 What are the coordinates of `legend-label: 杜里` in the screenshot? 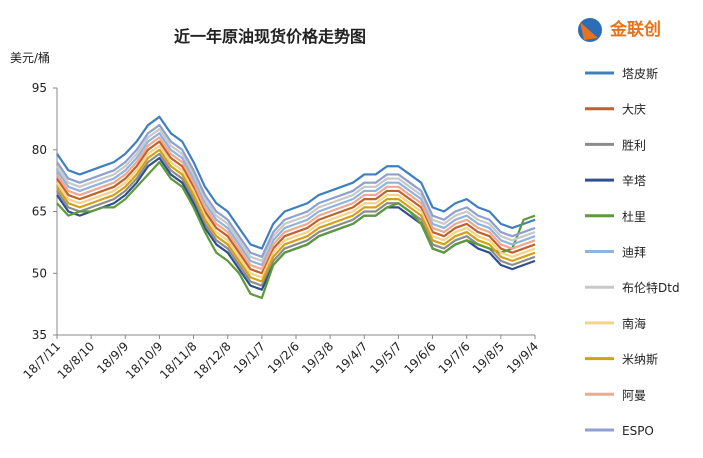 It's located at (634, 216).